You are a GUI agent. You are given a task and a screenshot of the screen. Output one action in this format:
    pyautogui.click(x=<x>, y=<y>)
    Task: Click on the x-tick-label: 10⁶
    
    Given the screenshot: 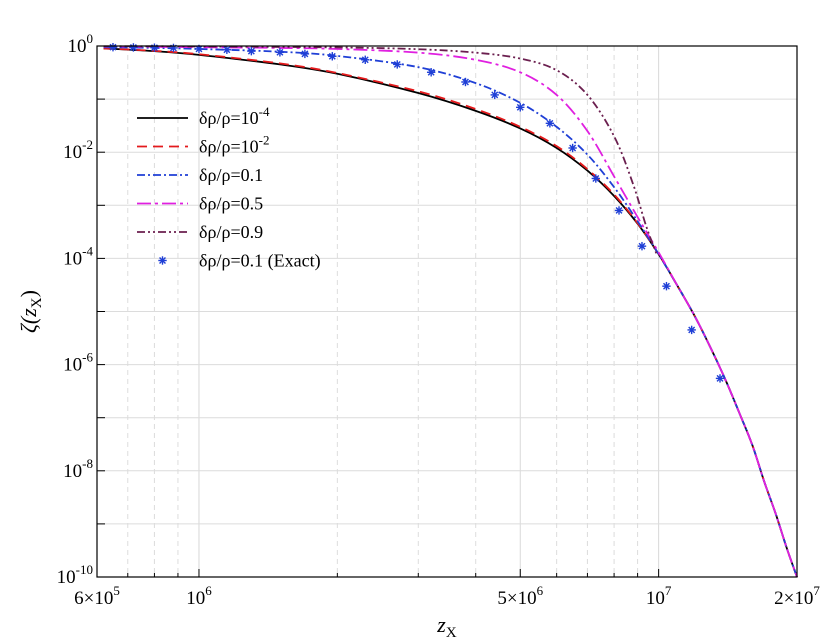 What is the action you would take?
    pyautogui.click(x=199, y=596)
    